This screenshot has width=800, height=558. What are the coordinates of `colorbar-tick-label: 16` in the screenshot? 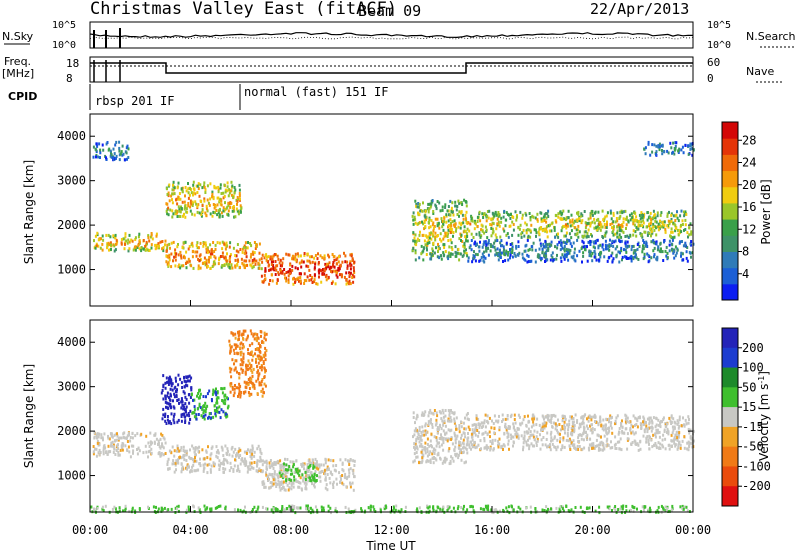 It's located at (749, 207).